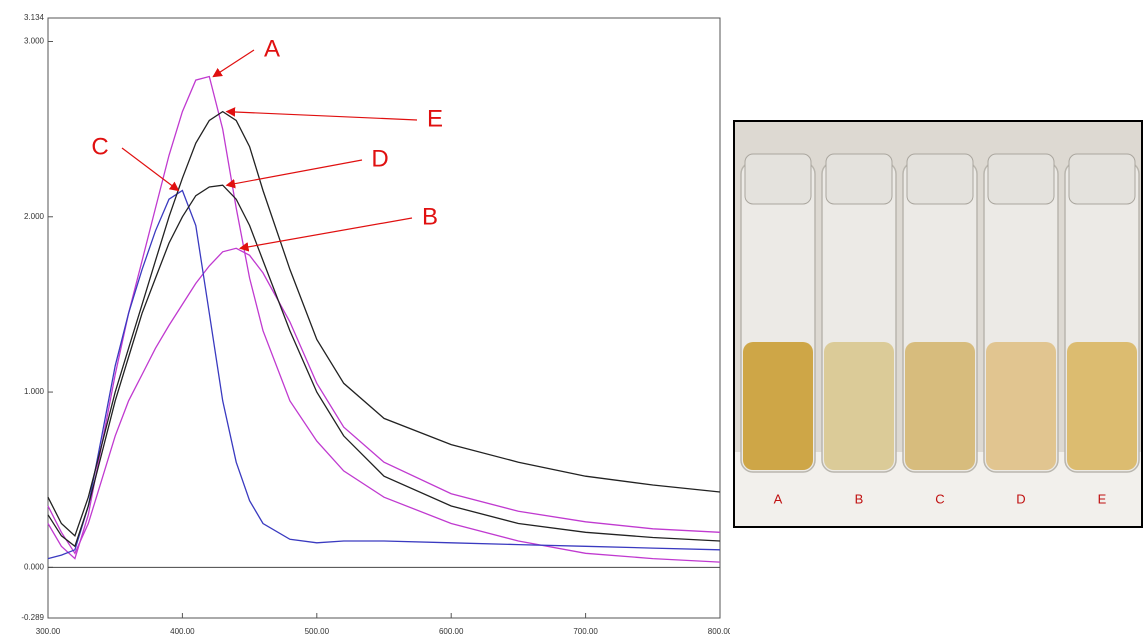 Image resolution: width=1145 pixels, height=643 pixels. Describe the element at coordinates (34, 391) in the screenshot. I see `y-tick-label: 1.000` at that location.